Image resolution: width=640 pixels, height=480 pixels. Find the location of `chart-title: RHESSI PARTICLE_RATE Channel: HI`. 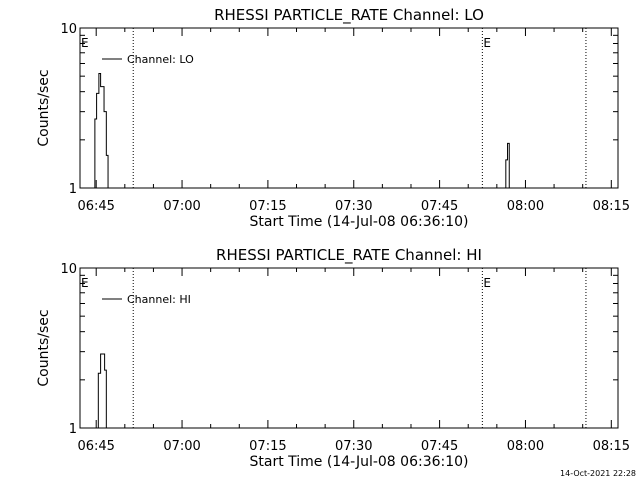

chart-title: RHESSI PARTICLE_RATE Channel: HI is located at coordinates (349, 255).